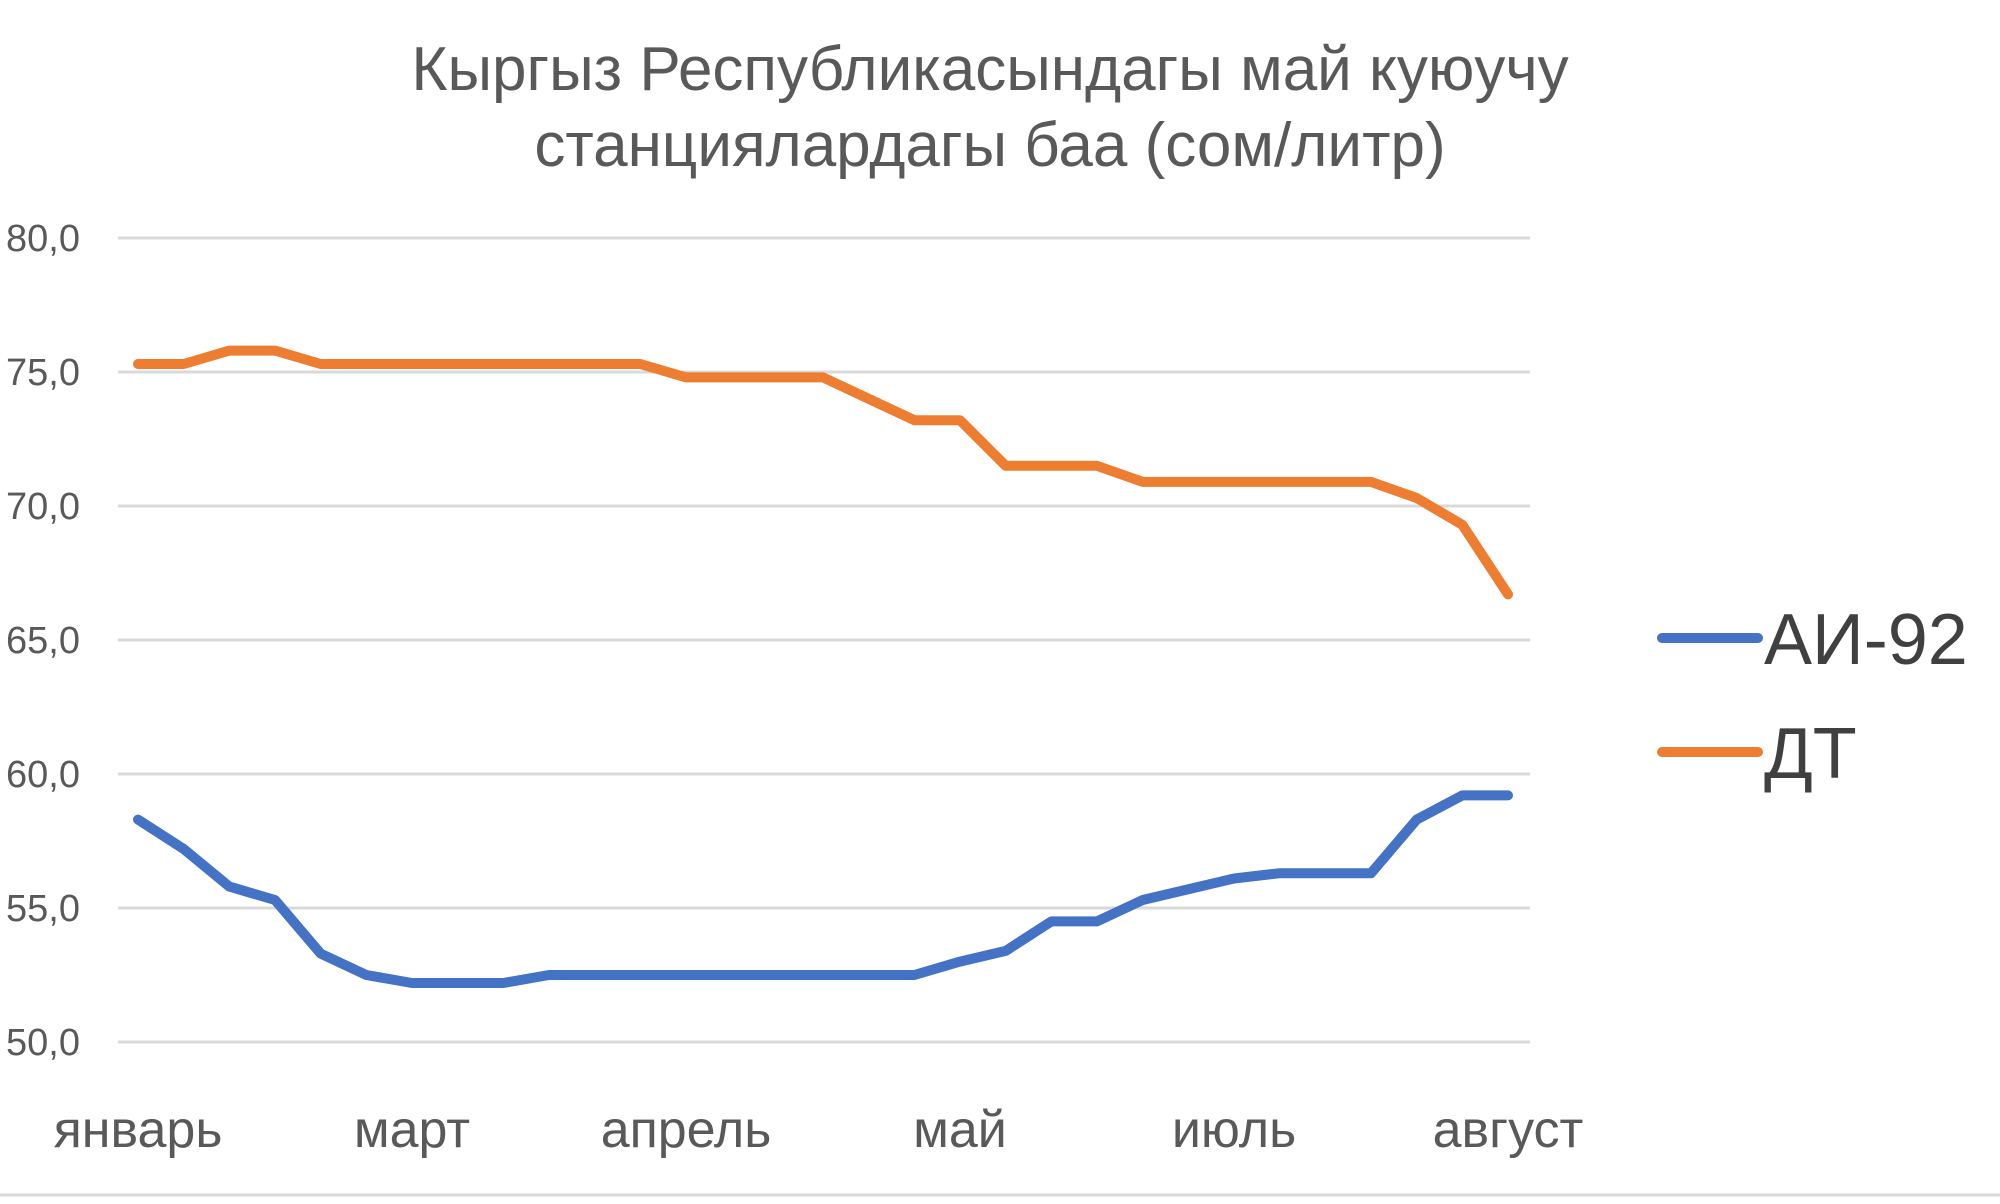  I want to click on y-tick-label: 80,0, so click(43, 239).